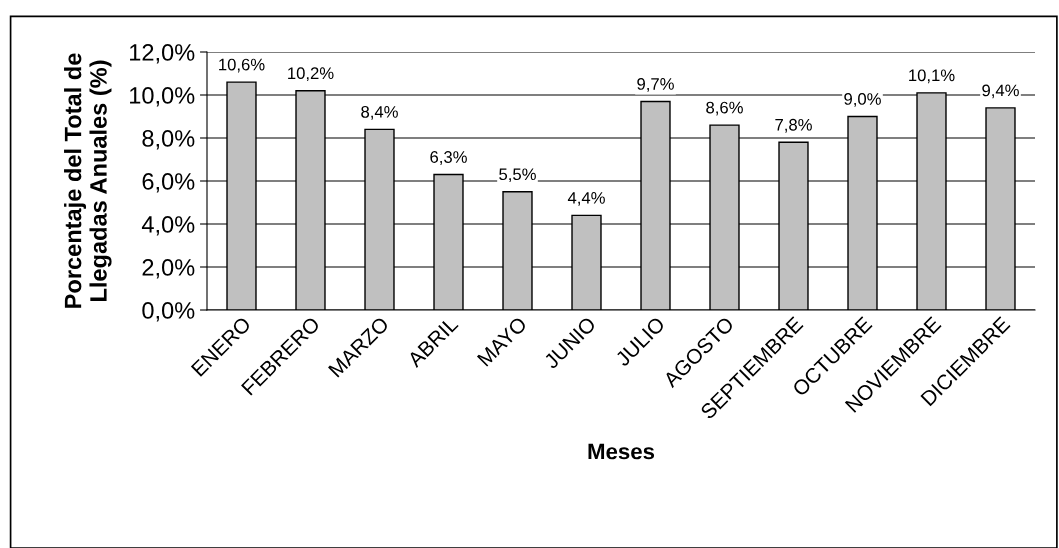 Image resolution: width=1059 pixels, height=548 pixels. Describe the element at coordinates (621, 451) in the screenshot. I see `x-axis-title: Meses` at that location.